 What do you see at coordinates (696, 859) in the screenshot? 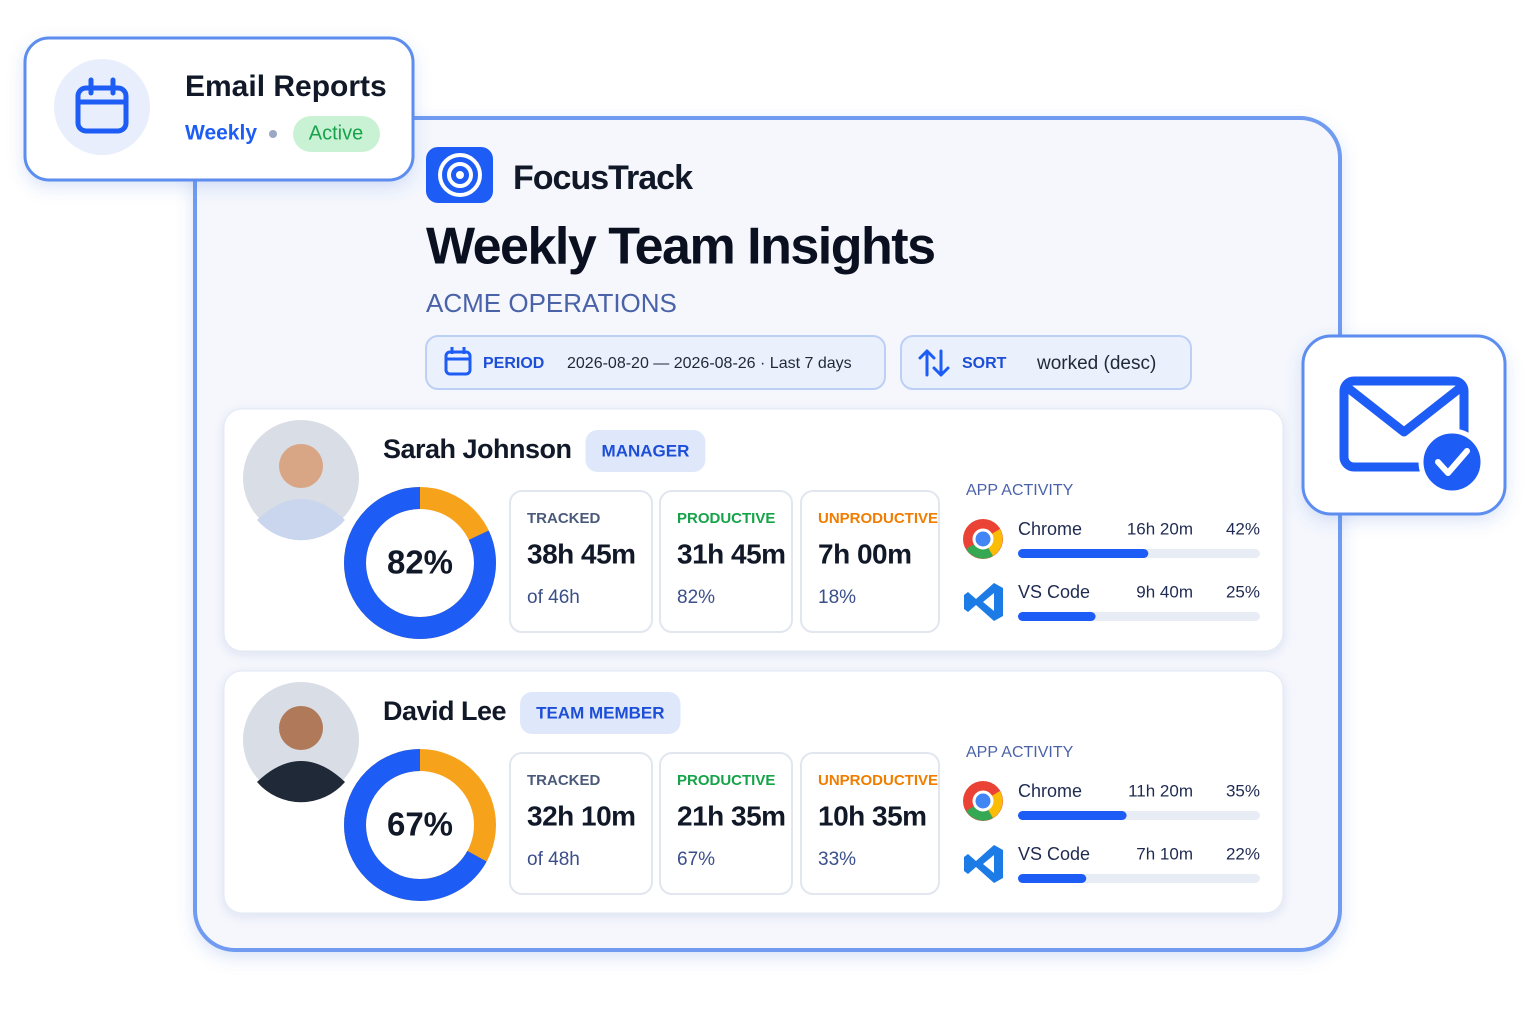
I see `stat-sub: 67%` at bounding box center [696, 859].